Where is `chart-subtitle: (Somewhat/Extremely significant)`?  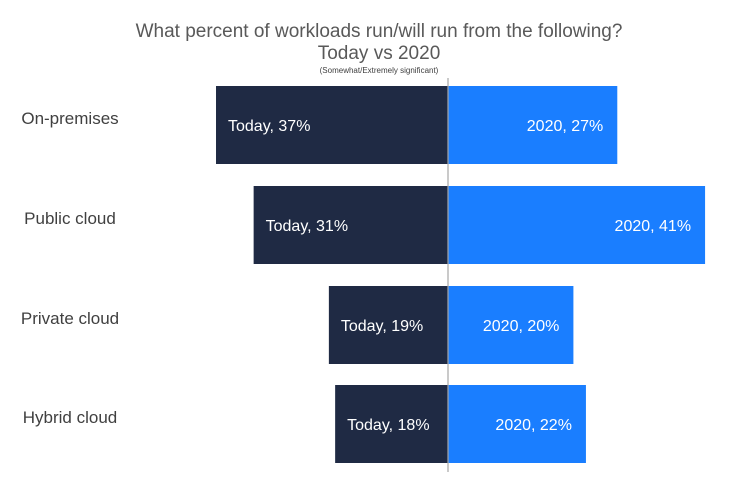 chart-subtitle: (Somewhat/Extremely significant) is located at coordinates (379, 70).